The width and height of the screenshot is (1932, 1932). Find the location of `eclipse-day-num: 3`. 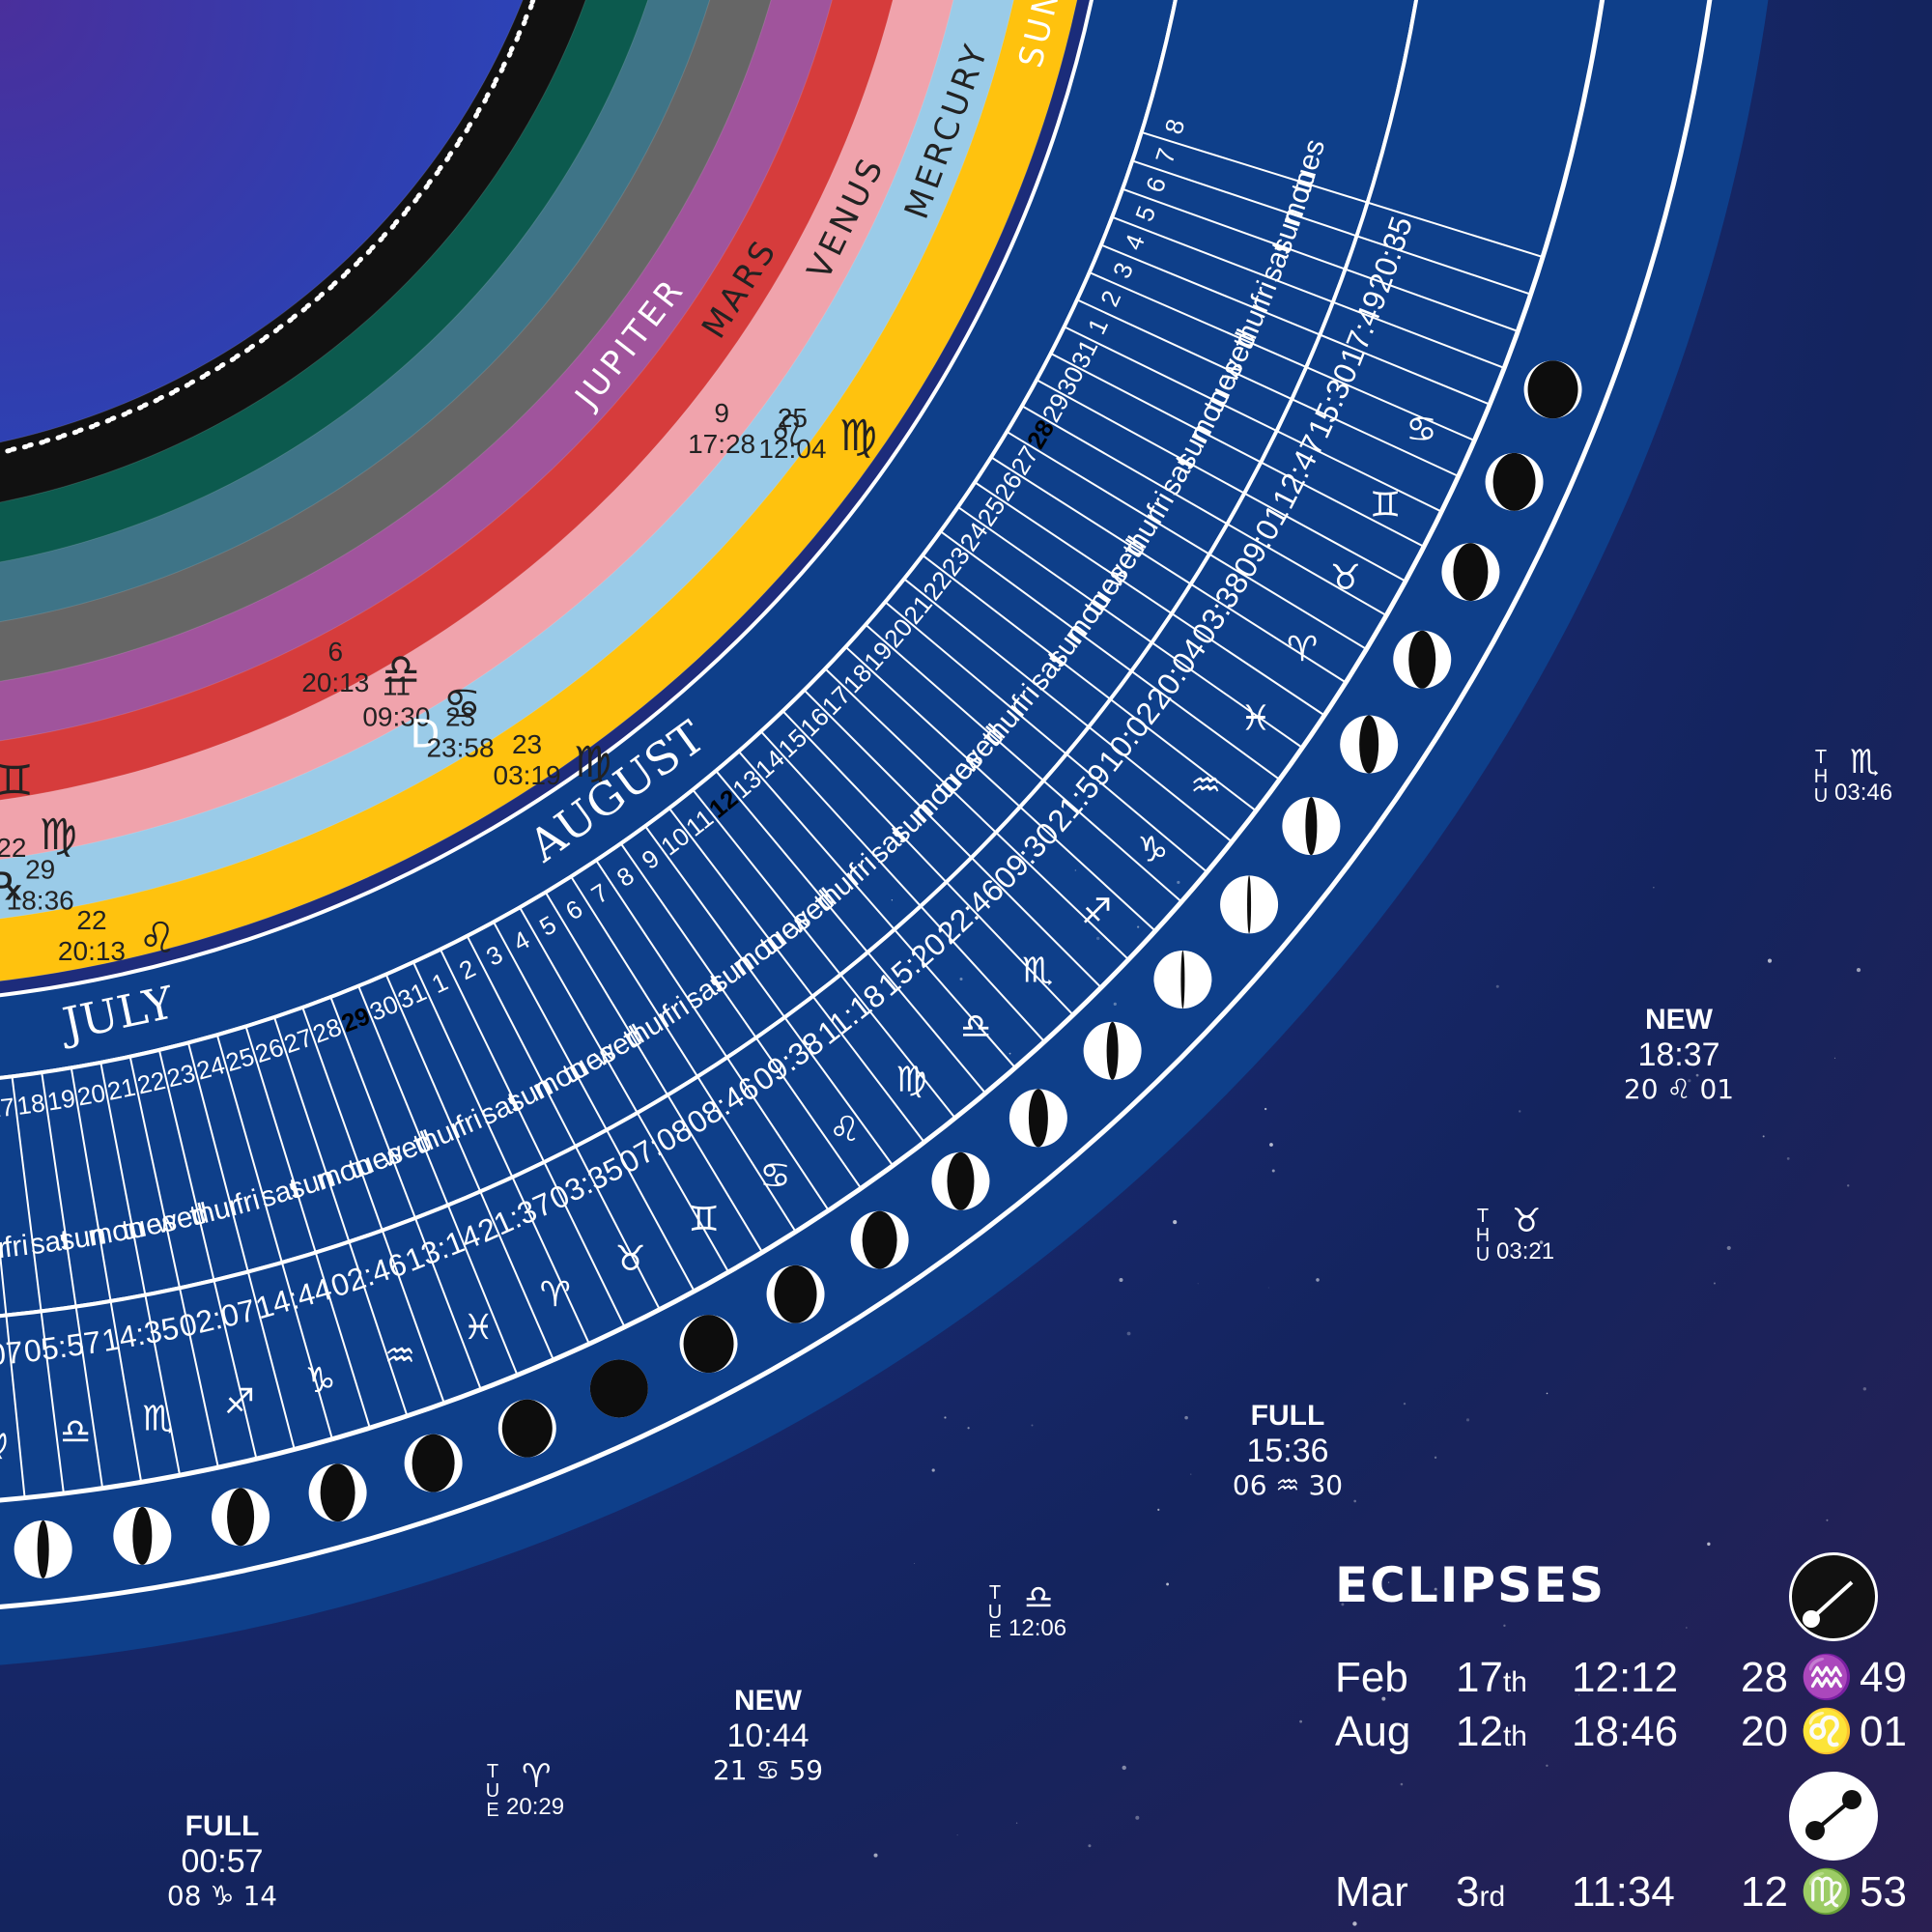

eclipse-day-num: 3 is located at coordinates (1467, 1892).